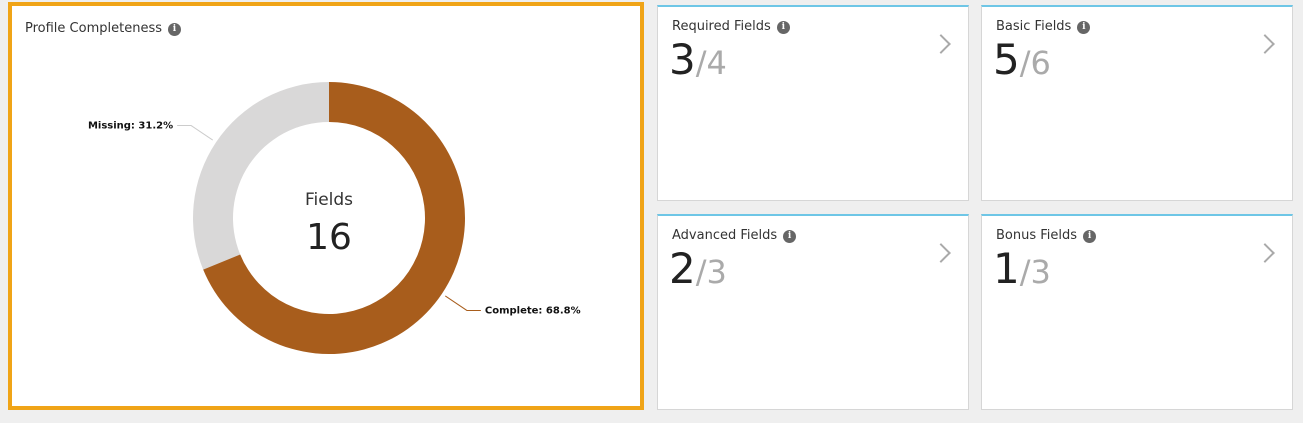 This screenshot has width=1303, height=423. What do you see at coordinates (130, 126) in the screenshot?
I see `value-label: Missing: 31.2%` at bounding box center [130, 126].